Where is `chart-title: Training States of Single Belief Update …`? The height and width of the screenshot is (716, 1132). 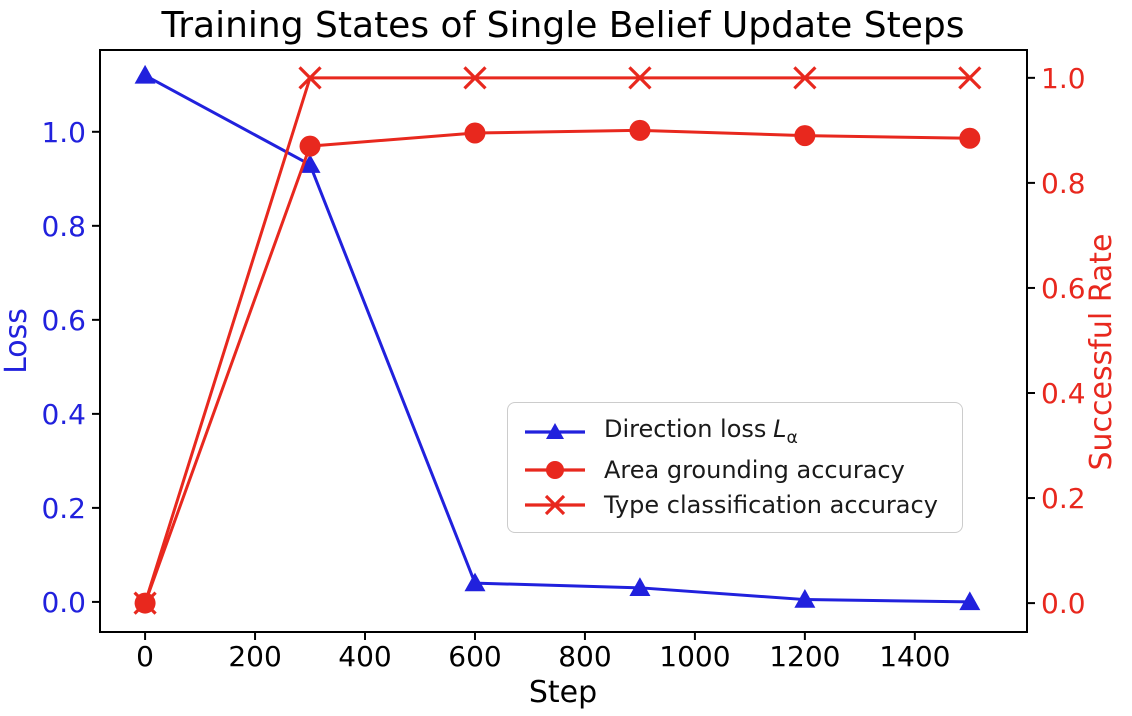
chart-title: Training States of Single Belief Update … is located at coordinates (563, 25).